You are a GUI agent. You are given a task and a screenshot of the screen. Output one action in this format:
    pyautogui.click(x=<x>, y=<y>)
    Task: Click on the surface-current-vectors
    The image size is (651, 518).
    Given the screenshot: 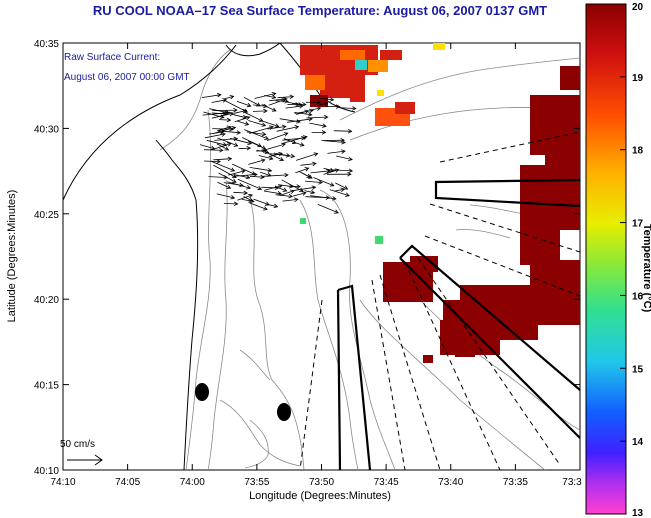 What is the action you would take?
    pyautogui.click(x=278, y=153)
    